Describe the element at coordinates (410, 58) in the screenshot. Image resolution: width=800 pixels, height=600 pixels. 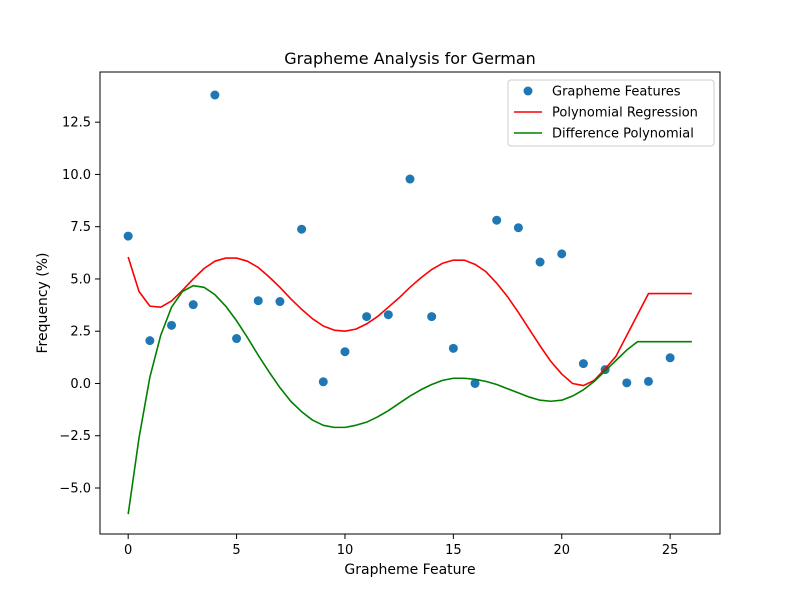
I see `chart-title: Grapheme Analysis for German` at that location.